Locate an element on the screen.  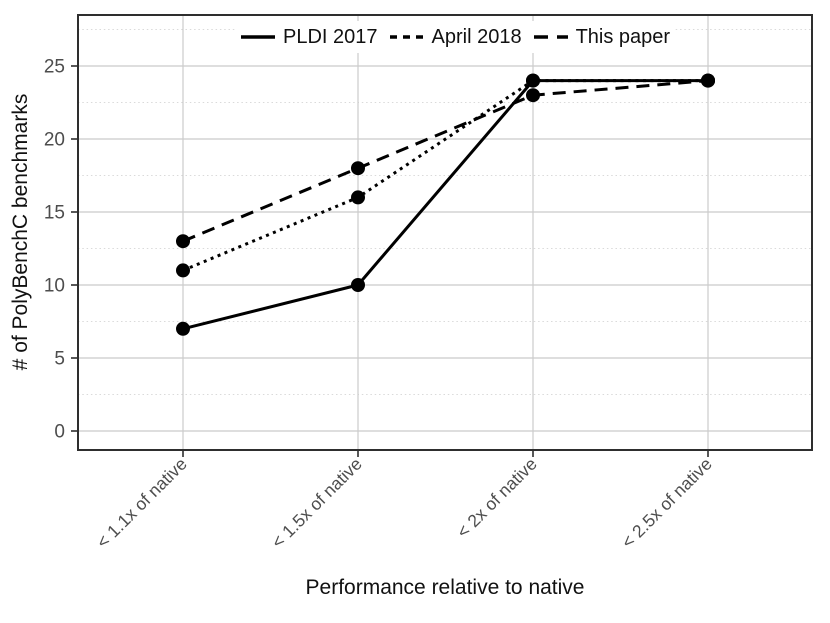
y-tick-label: 10 is located at coordinates (54, 286).